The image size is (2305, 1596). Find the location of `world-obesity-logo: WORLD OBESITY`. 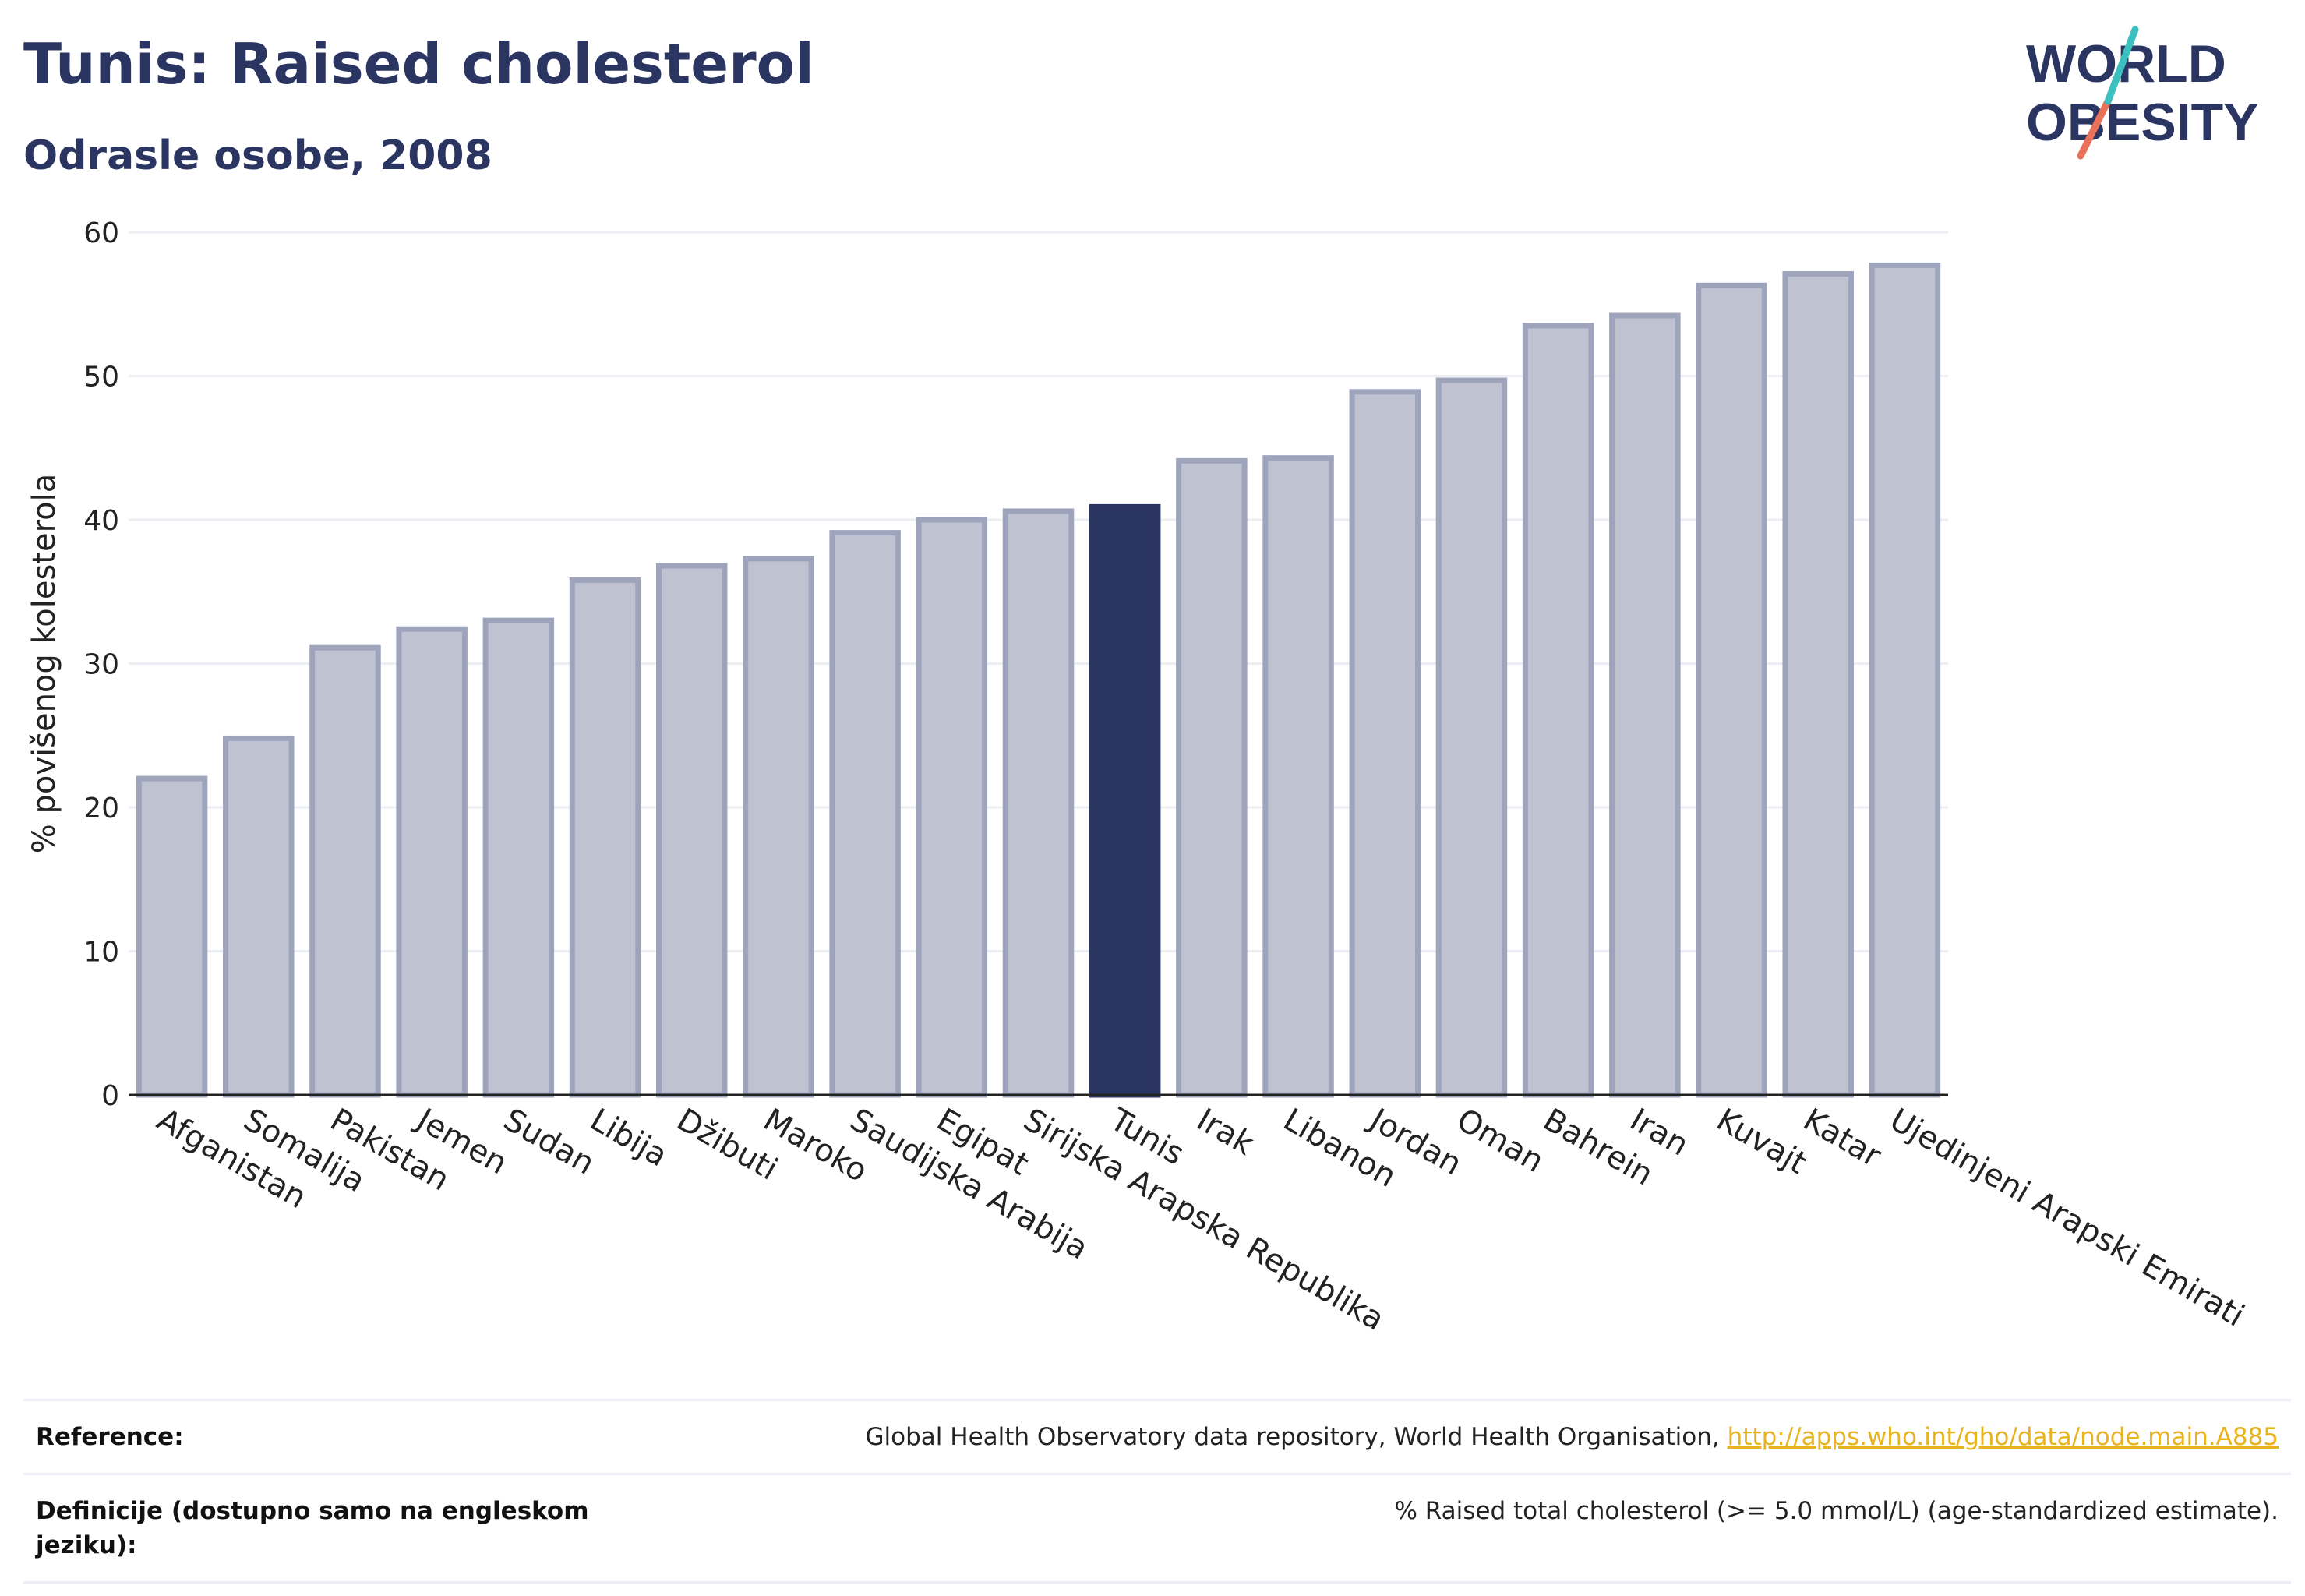

world-obesity-logo: WORLD OBESITY is located at coordinates (2142, 93).